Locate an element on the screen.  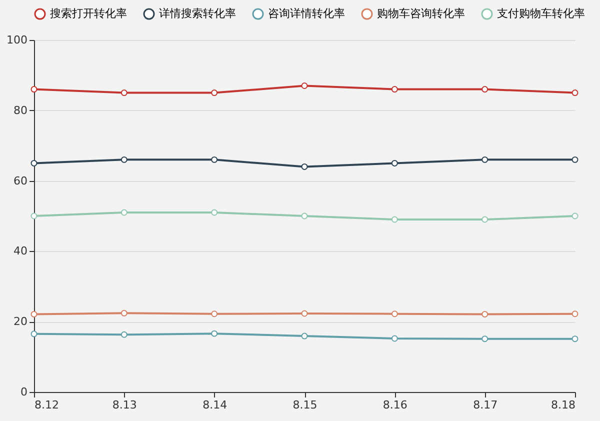
x-tick-label: 8.13 is located at coordinates (124, 405).